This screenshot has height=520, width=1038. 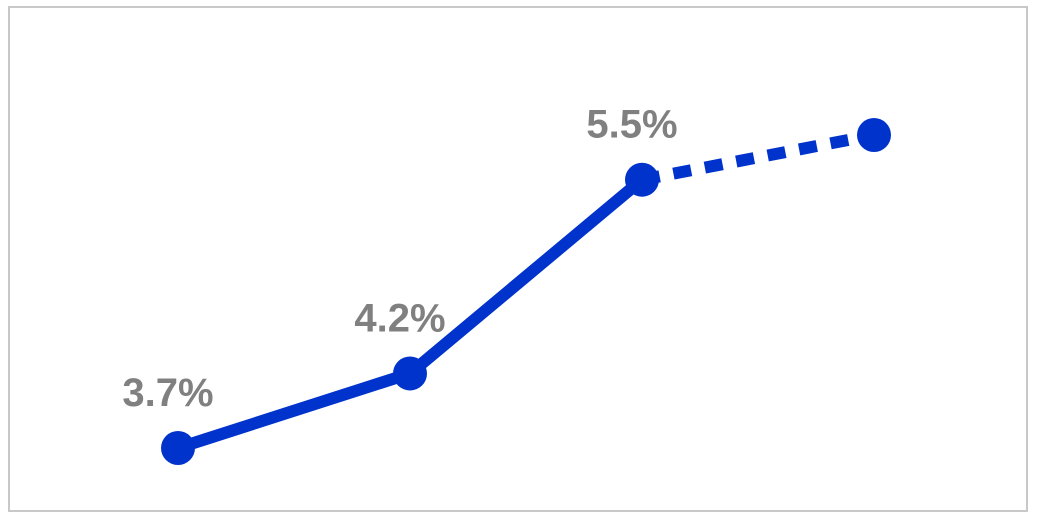 I want to click on data-label: 4.2%, so click(x=399, y=318).